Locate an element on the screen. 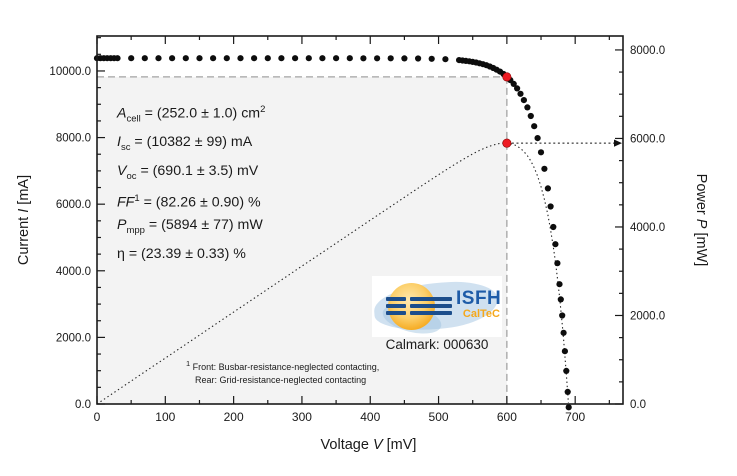 The image size is (737, 476). x-tick-label: 0 is located at coordinates (97, 417).